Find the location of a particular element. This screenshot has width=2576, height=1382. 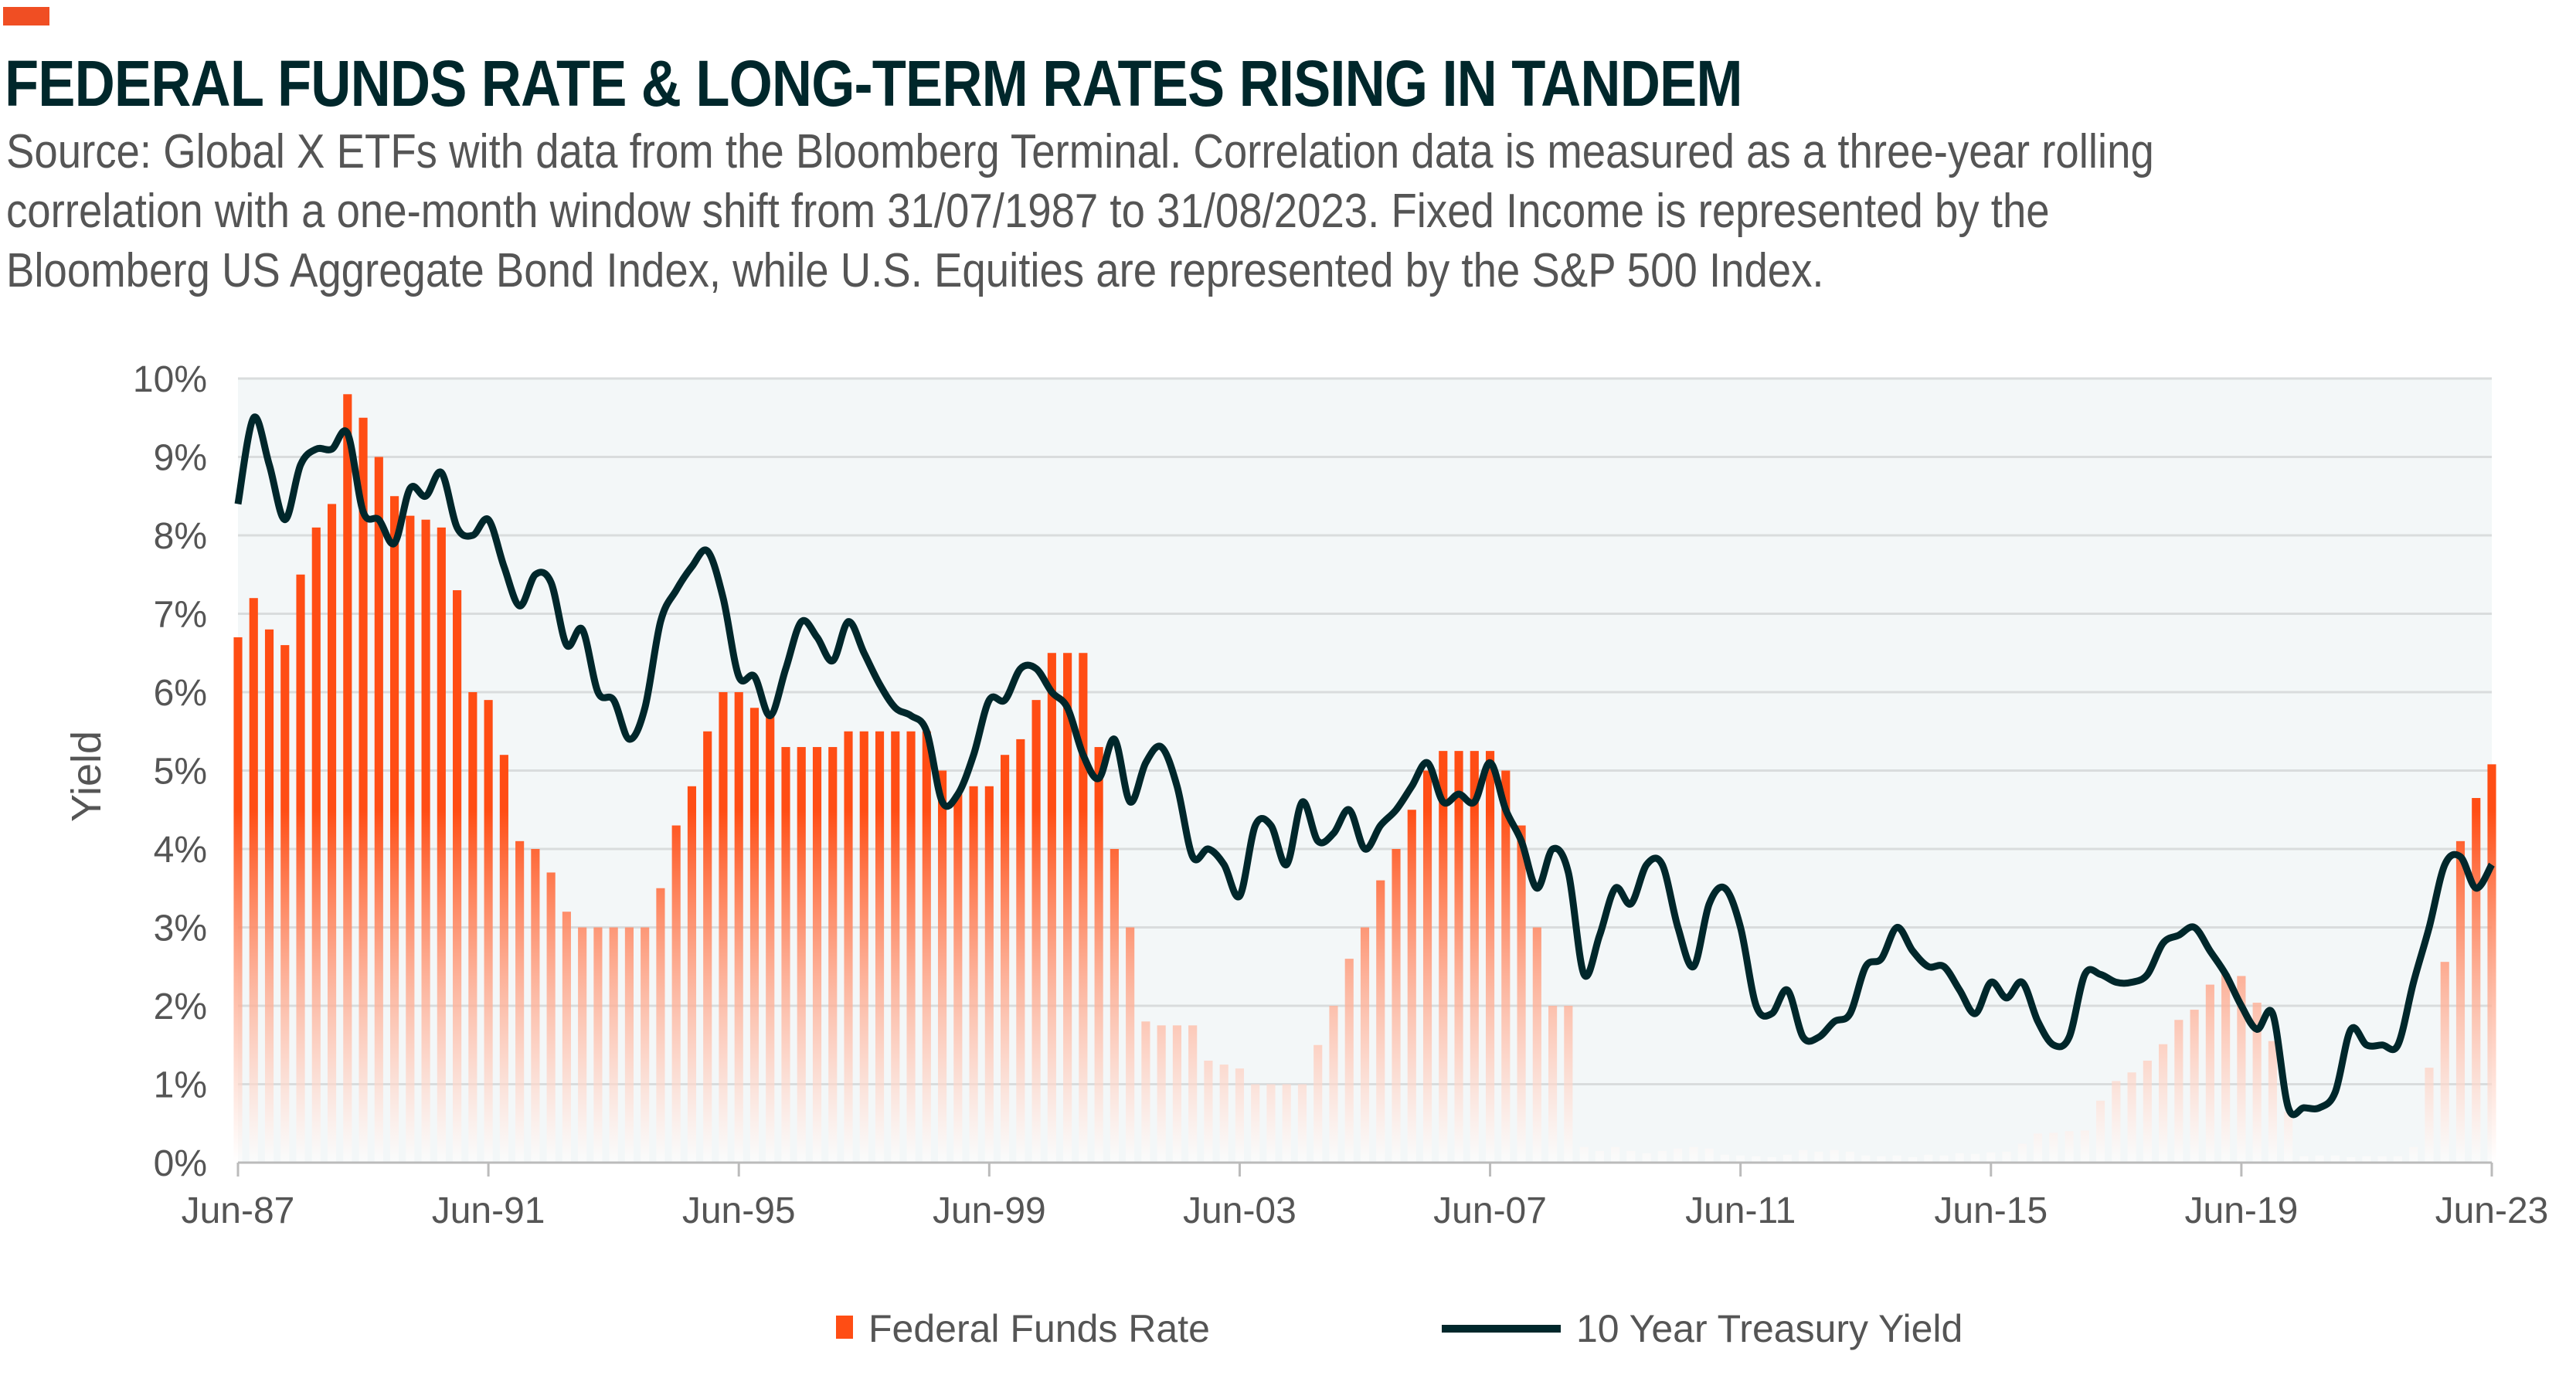

x-tick-label: Jun-19 is located at coordinates (2242, 1210).